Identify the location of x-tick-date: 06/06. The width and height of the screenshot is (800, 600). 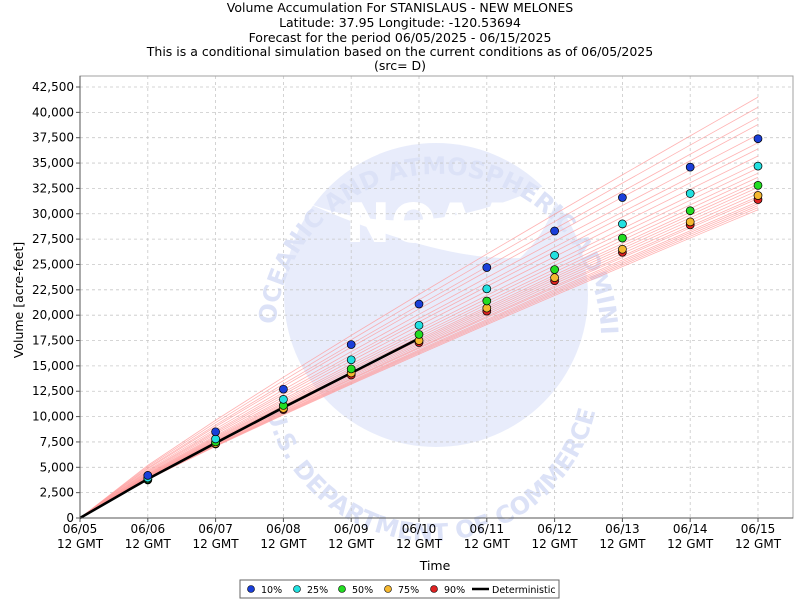
(148, 529).